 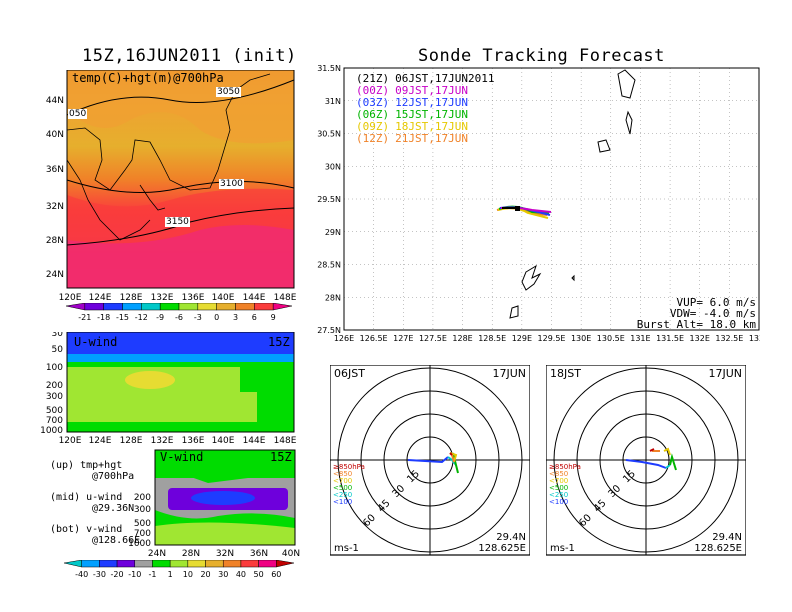 What do you see at coordinates (640, 338) in the screenshot?
I see `track-lon-tick: 131E` at bounding box center [640, 338].